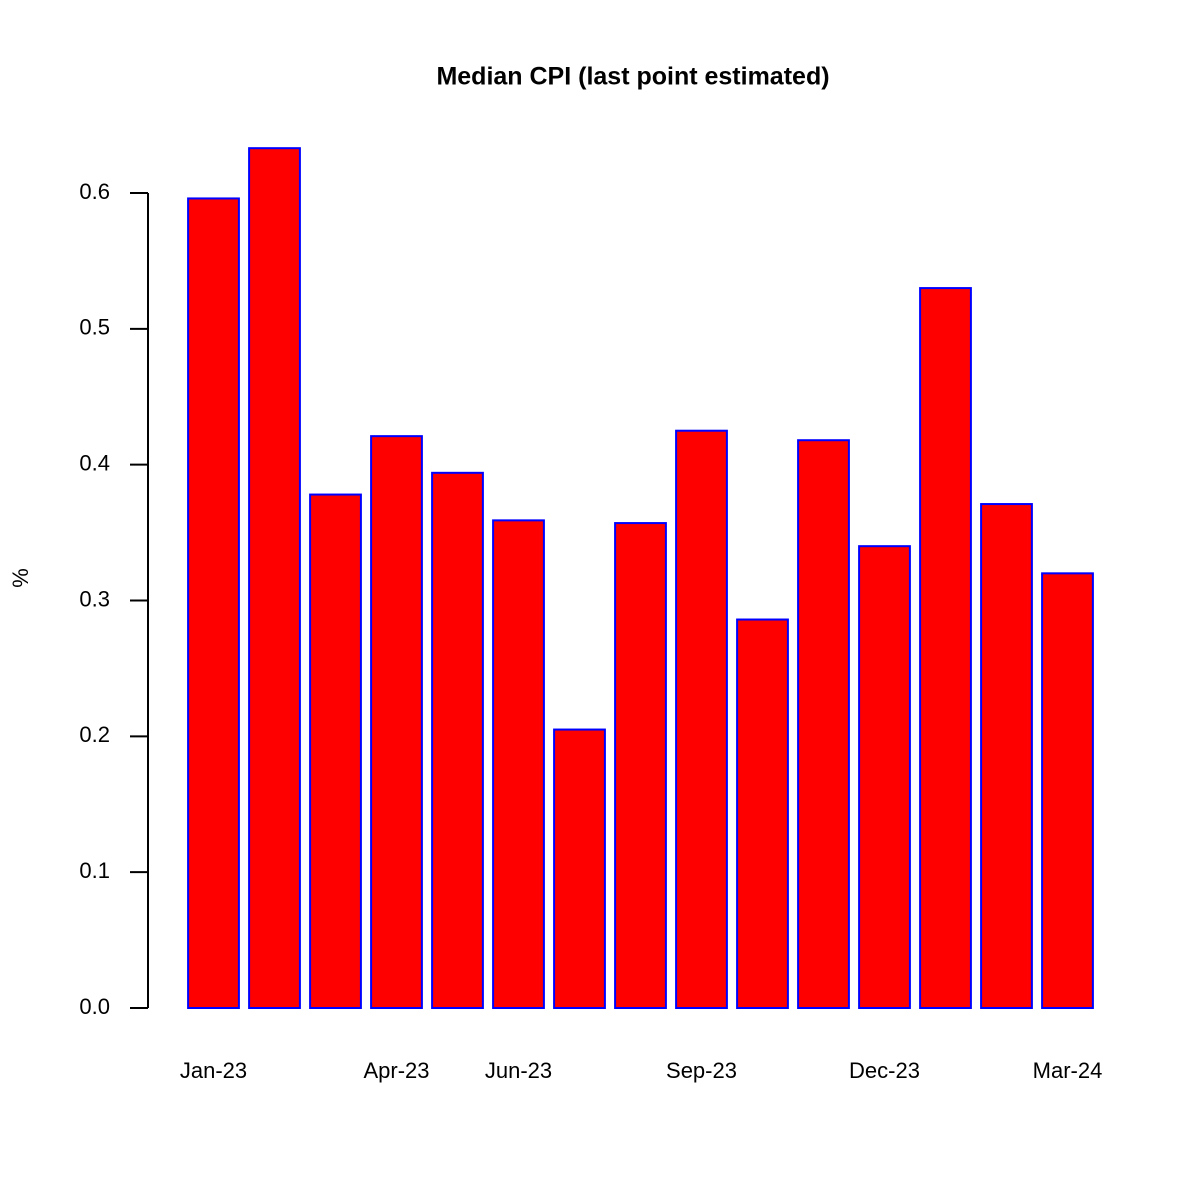  I want to click on y-axis-label: %, so click(20, 578).